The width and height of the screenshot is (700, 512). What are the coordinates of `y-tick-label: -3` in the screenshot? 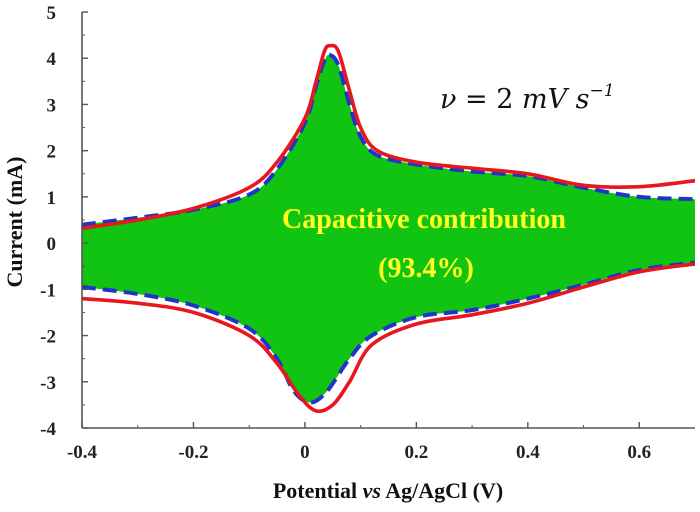 It's located at (48, 383).